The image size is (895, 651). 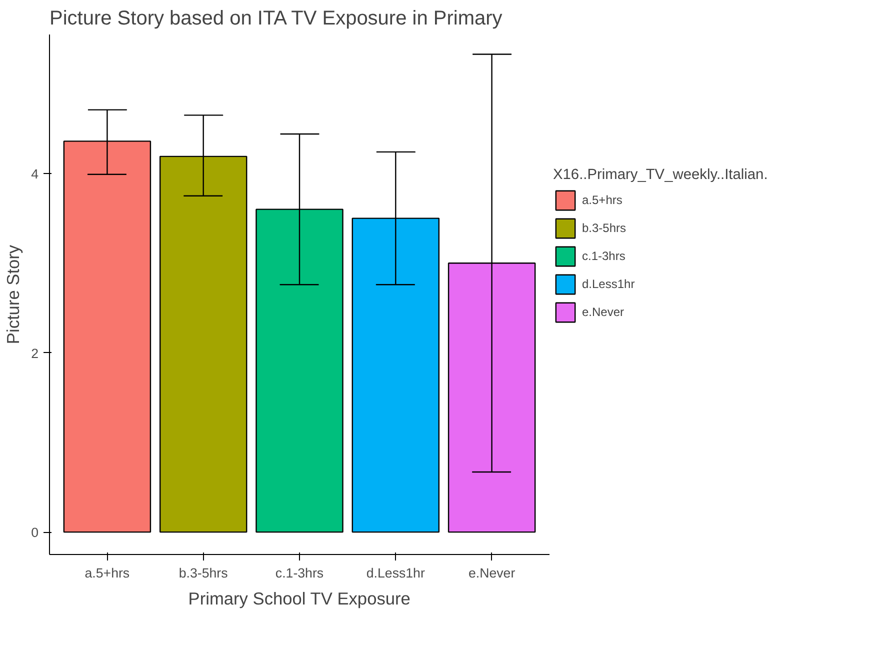 I want to click on legend-label: b.3-5hrs, so click(x=604, y=228).